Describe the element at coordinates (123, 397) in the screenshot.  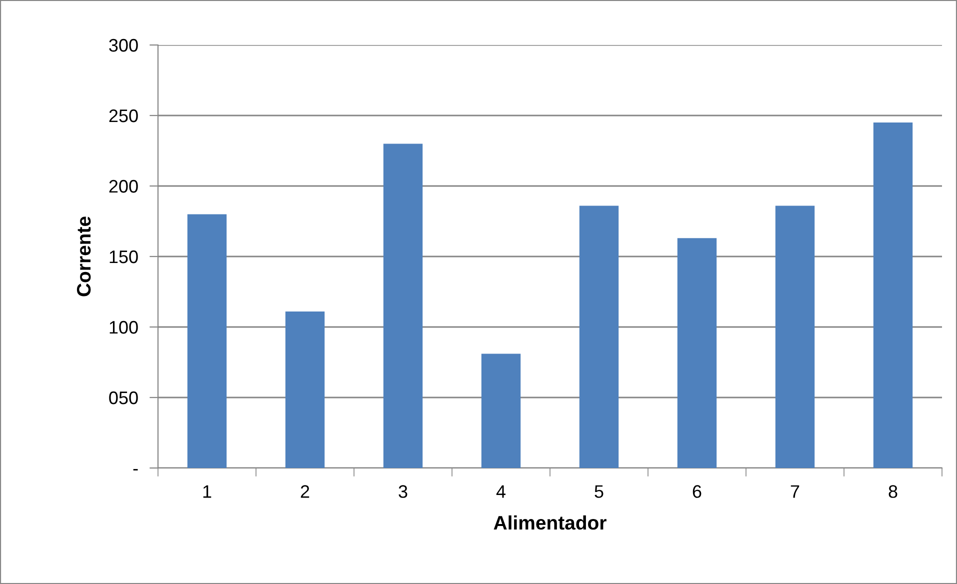
I see `y-tick-label: 050` at that location.